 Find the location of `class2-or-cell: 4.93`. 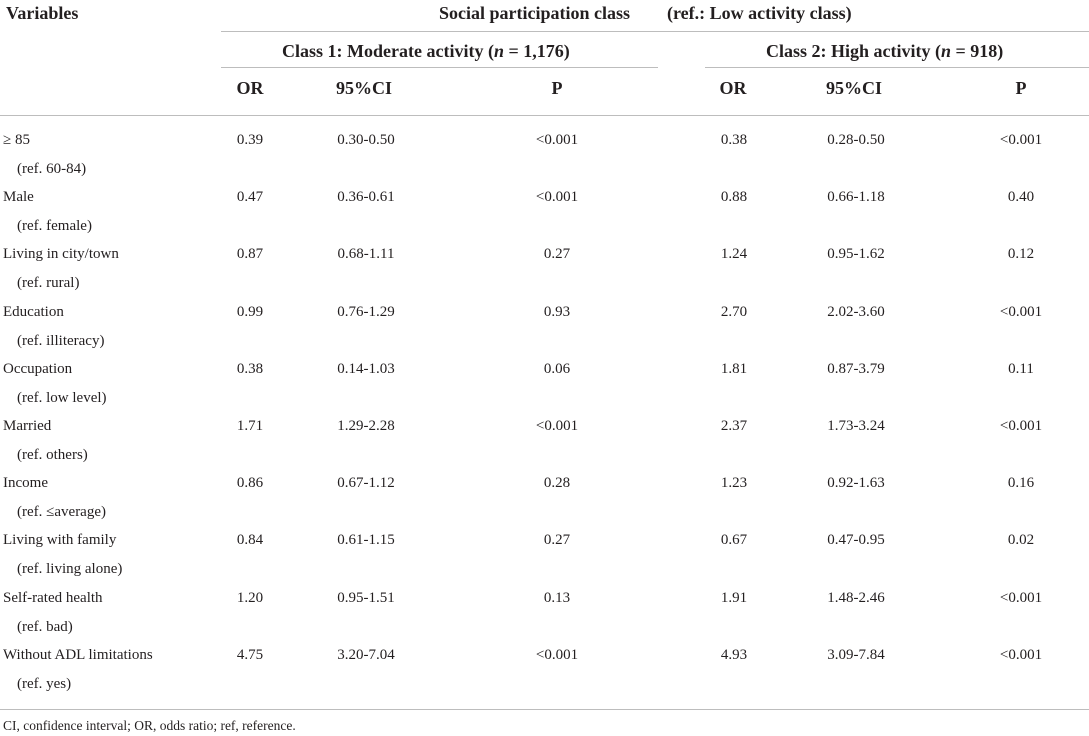

class2-or-cell: 4.93 is located at coordinates (734, 655).